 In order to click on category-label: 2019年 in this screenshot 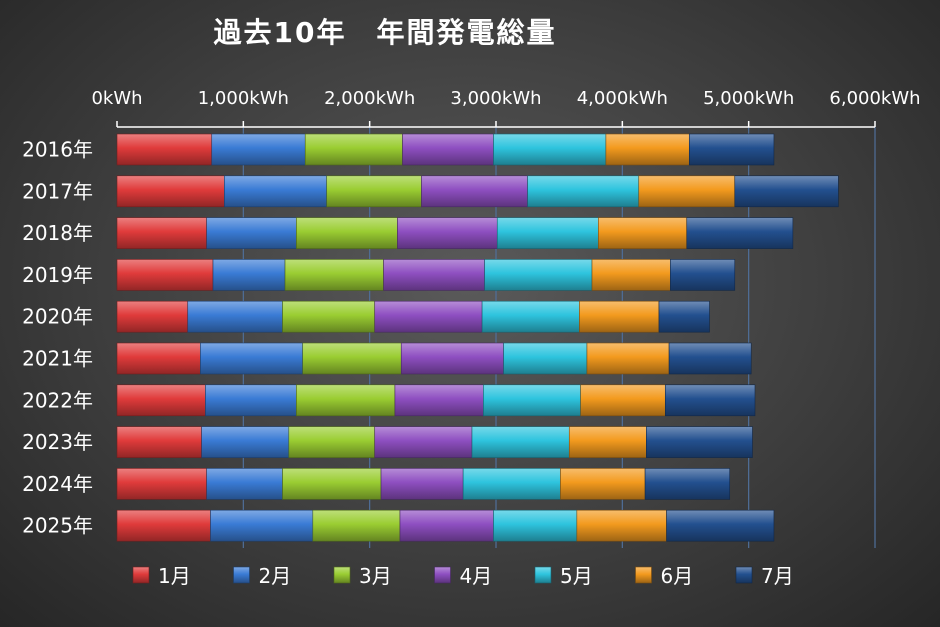, I will do `click(57, 275)`.